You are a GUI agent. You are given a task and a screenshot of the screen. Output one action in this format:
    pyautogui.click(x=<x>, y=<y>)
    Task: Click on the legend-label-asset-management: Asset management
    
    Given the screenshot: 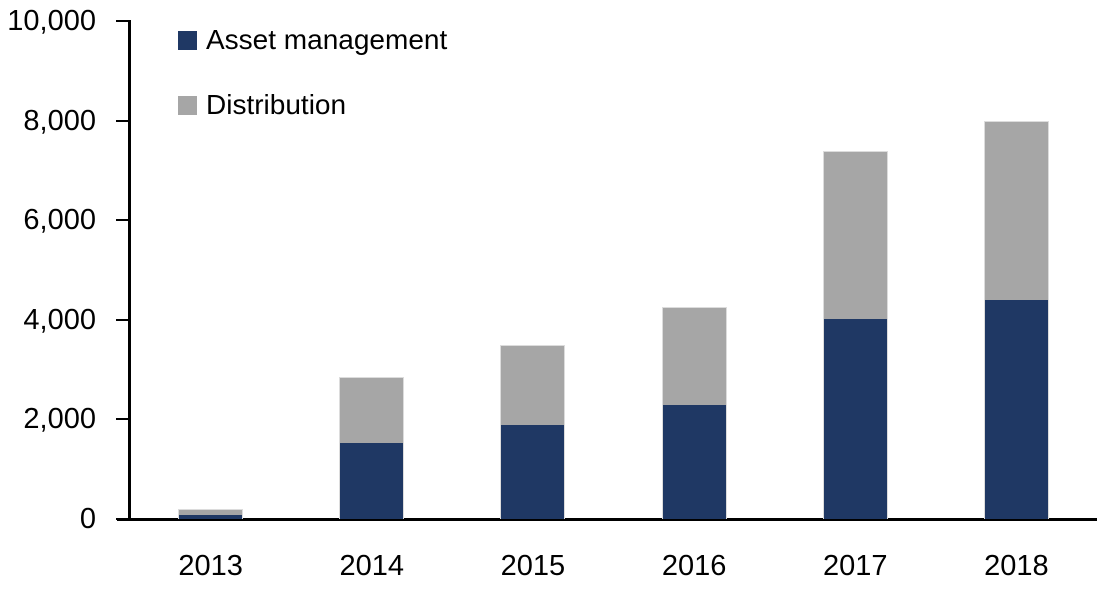 What is the action you would take?
    pyautogui.click(x=327, y=39)
    